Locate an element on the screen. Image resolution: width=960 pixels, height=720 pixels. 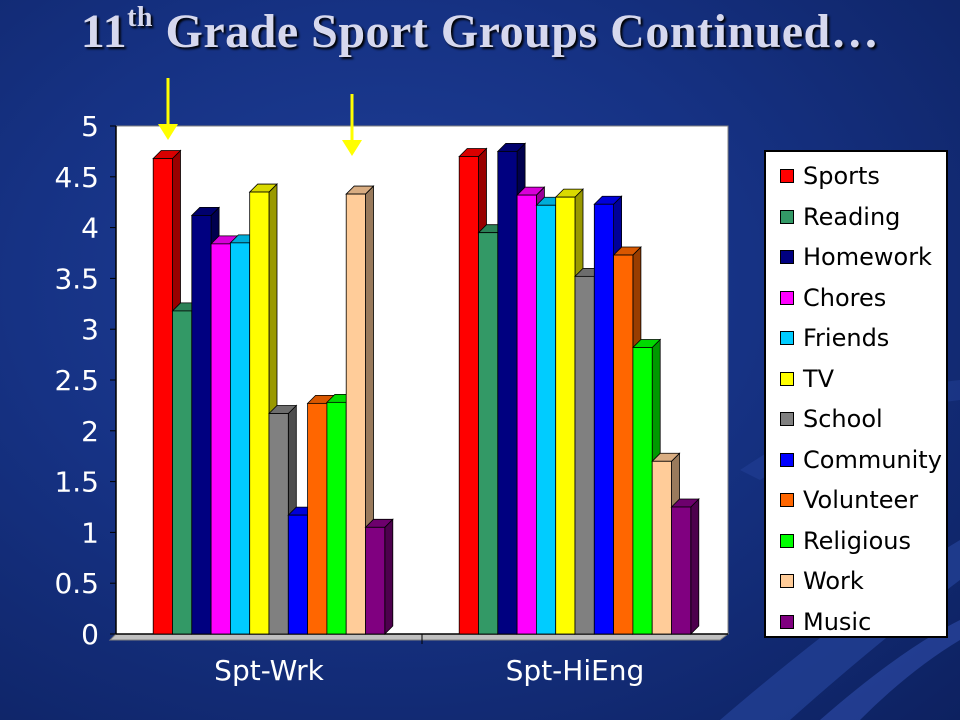
title-superscript: th is located at coordinates (140, 17).